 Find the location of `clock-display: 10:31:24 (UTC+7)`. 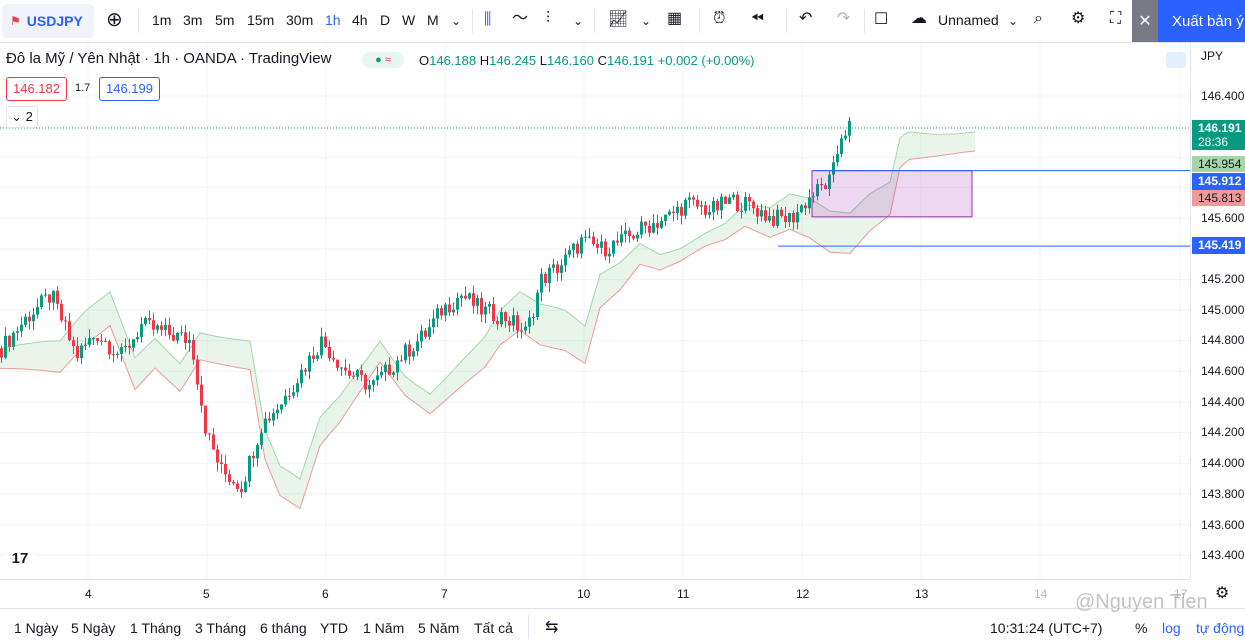

clock-display: 10:31:24 (UTC+7) is located at coordinates (1046, 628).